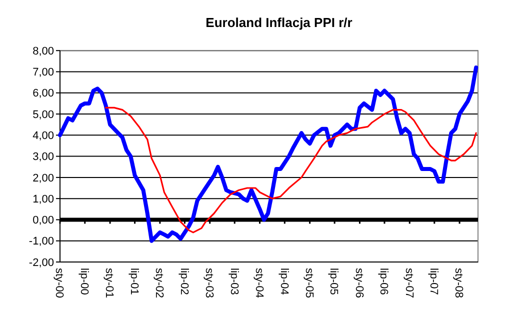  Describe the element at coordinates (408, 283) in the screenshot. I see `x-tick-label: sty-07` at that location.